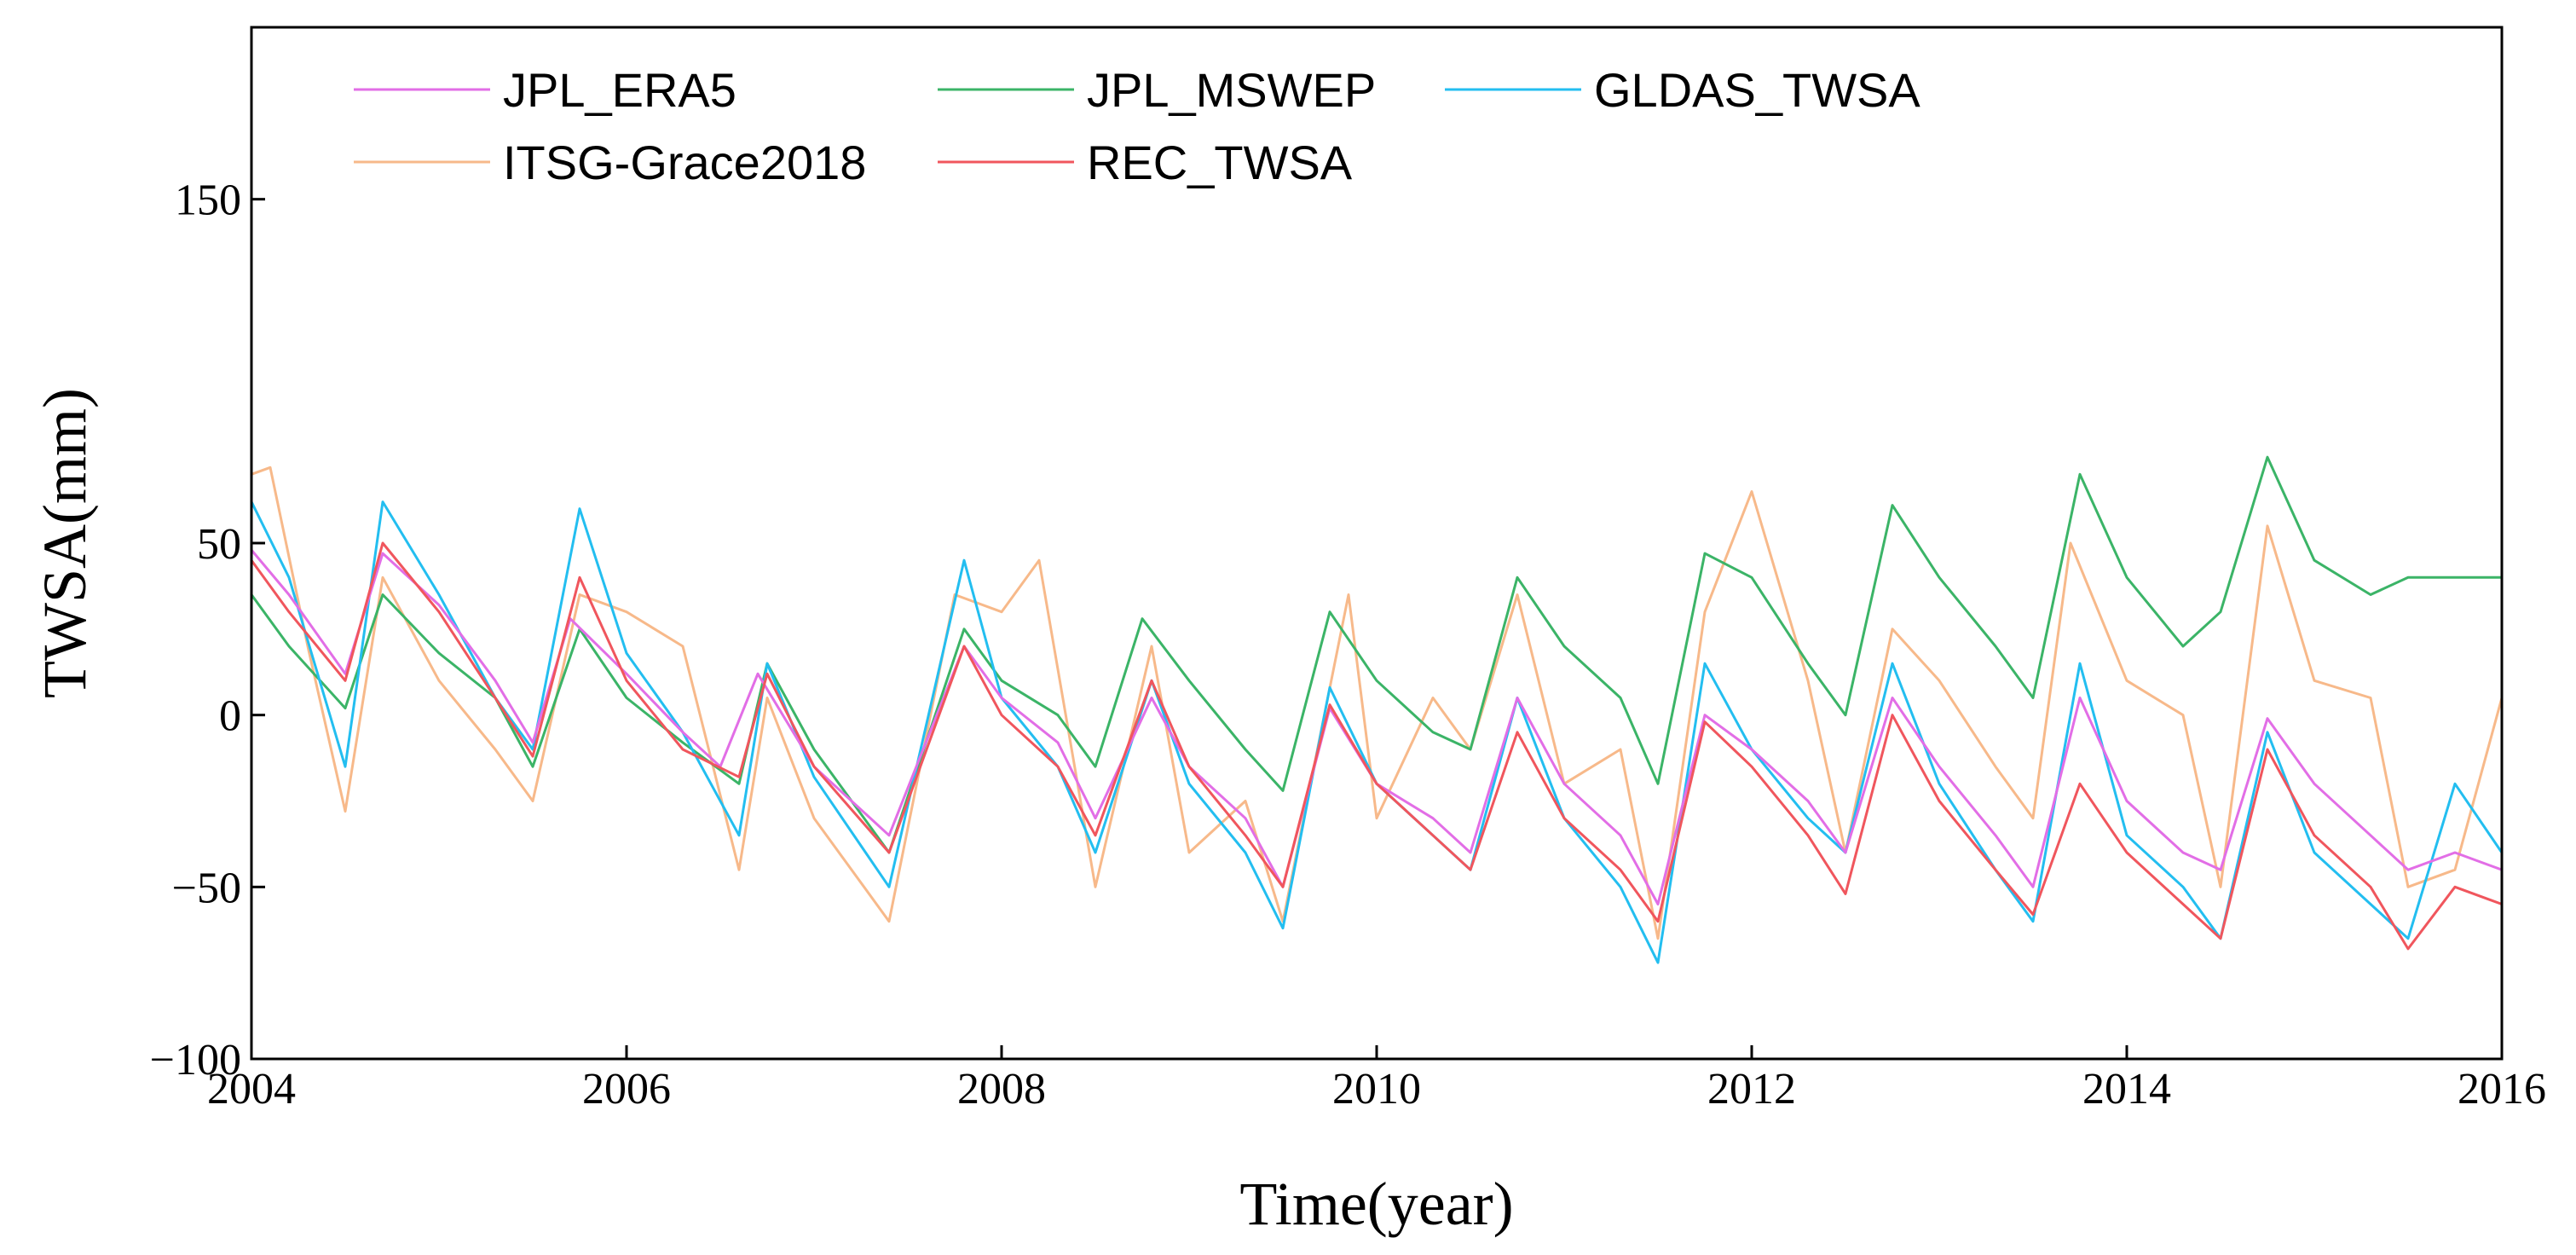 Image resolution: width=2576 pixels, height=1255 pixels. I want to click on legend-label-jpl-mswep: JPL_MSWEP, so click(1231, 90).